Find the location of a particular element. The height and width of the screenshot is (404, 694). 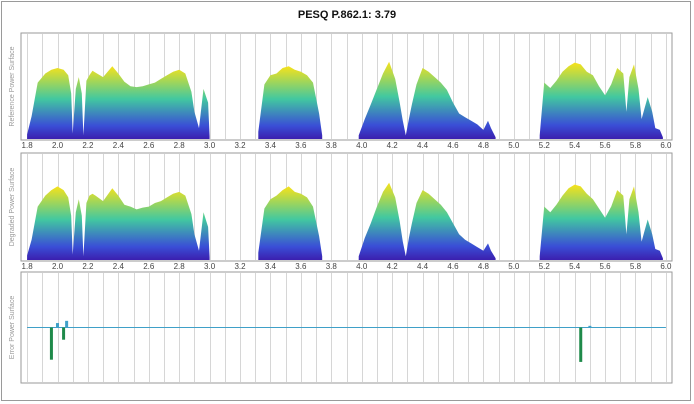

y-axis-label: Reference Power Surface is located at coordinates (12, 86).